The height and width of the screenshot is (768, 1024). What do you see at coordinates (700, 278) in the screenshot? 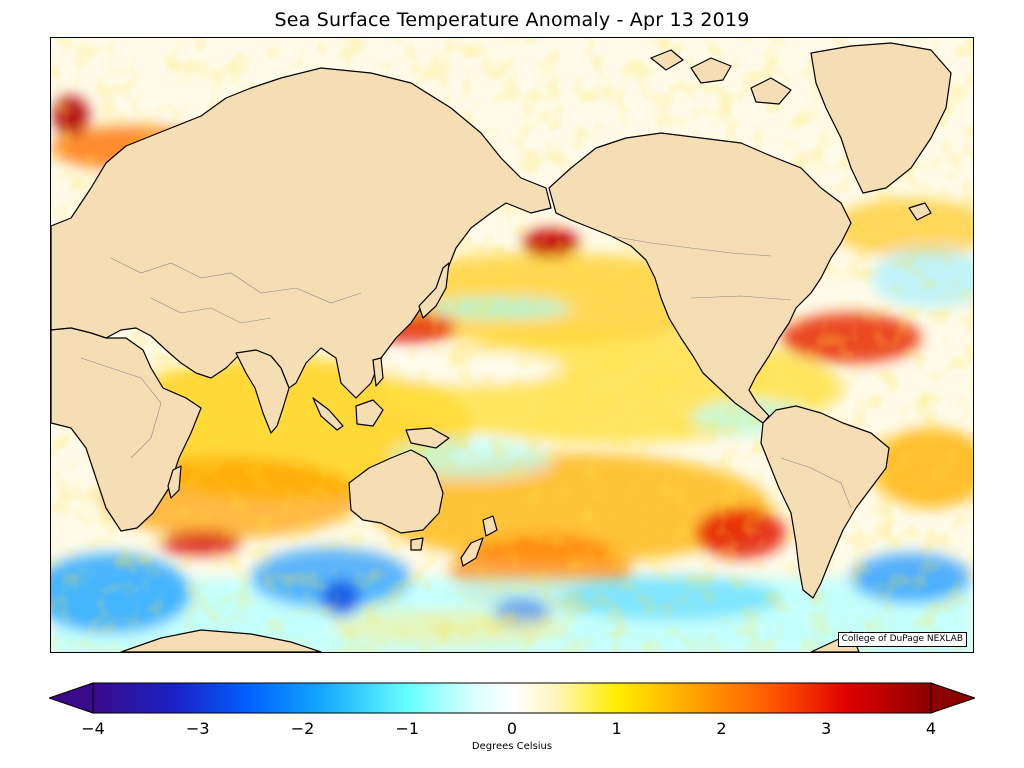
I see `north-america` at bounding box center [700, 278].